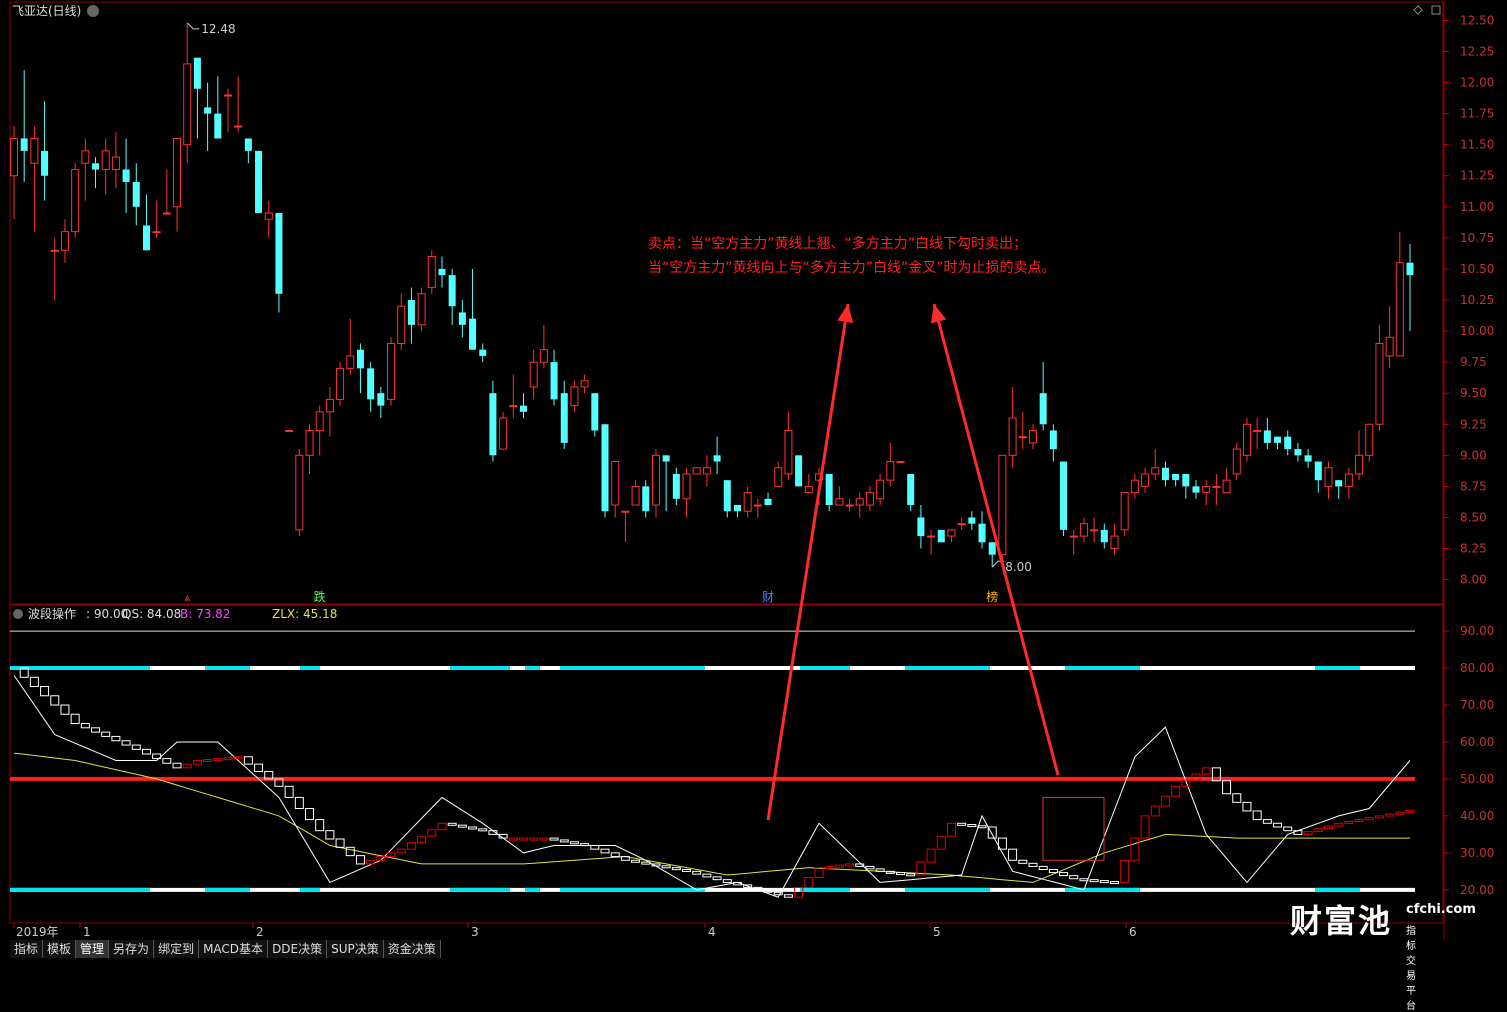  Describe the element at coordinates (132, 949) in the screenshot. I see `tab-save-as: 另存为` at that location.